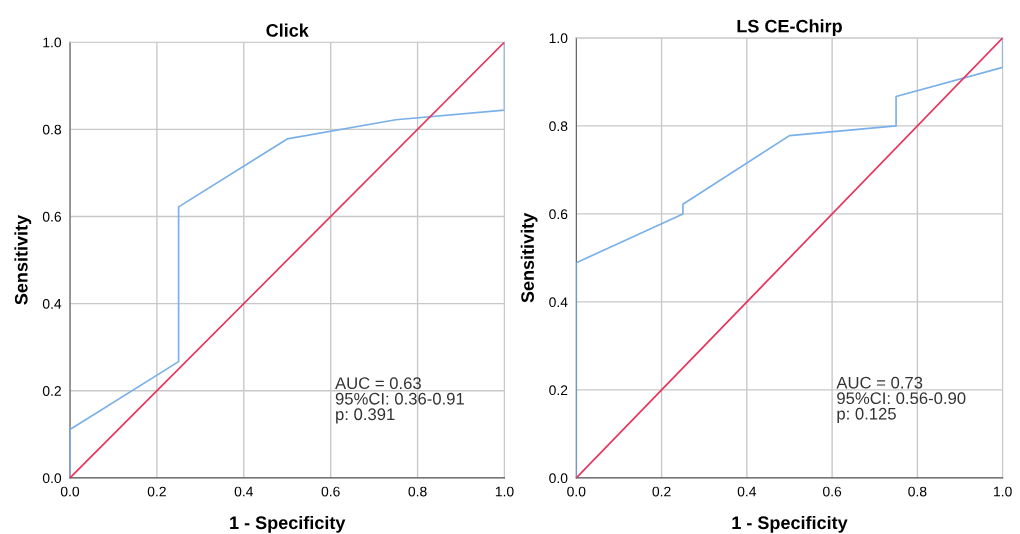  I want to click on annotation: AUC = 0.73 95%CI: 0.56-0.90 p: 0.125, so click(901, 399).